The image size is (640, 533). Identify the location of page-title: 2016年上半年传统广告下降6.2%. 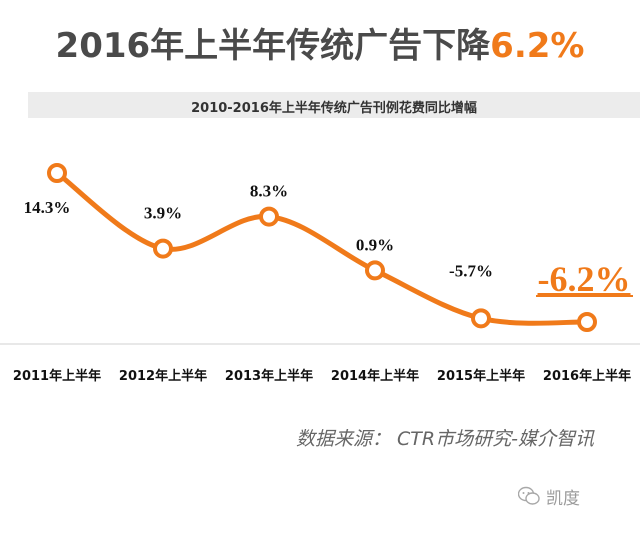
(320, 42).